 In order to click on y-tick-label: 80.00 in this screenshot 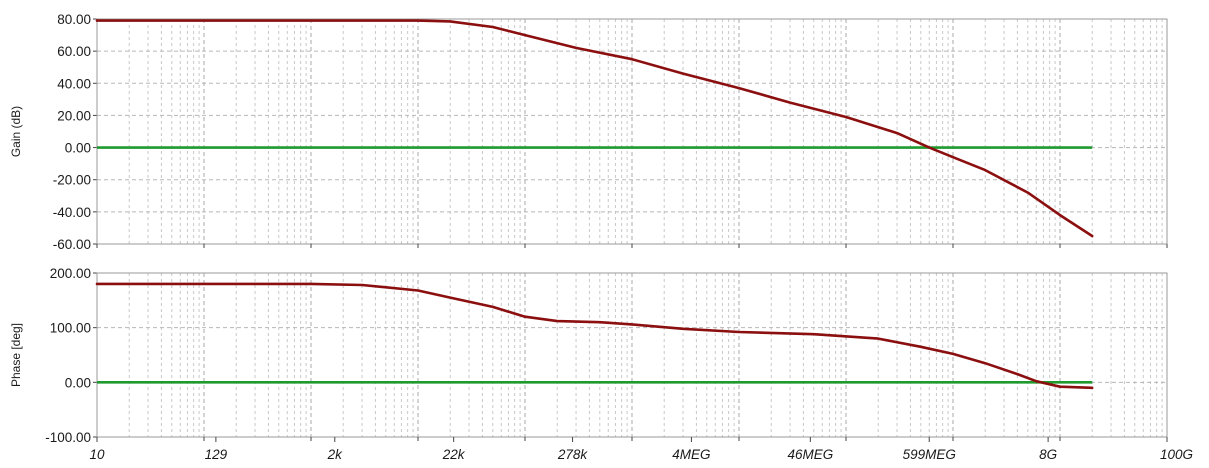, I will do `click(74, 19)`.